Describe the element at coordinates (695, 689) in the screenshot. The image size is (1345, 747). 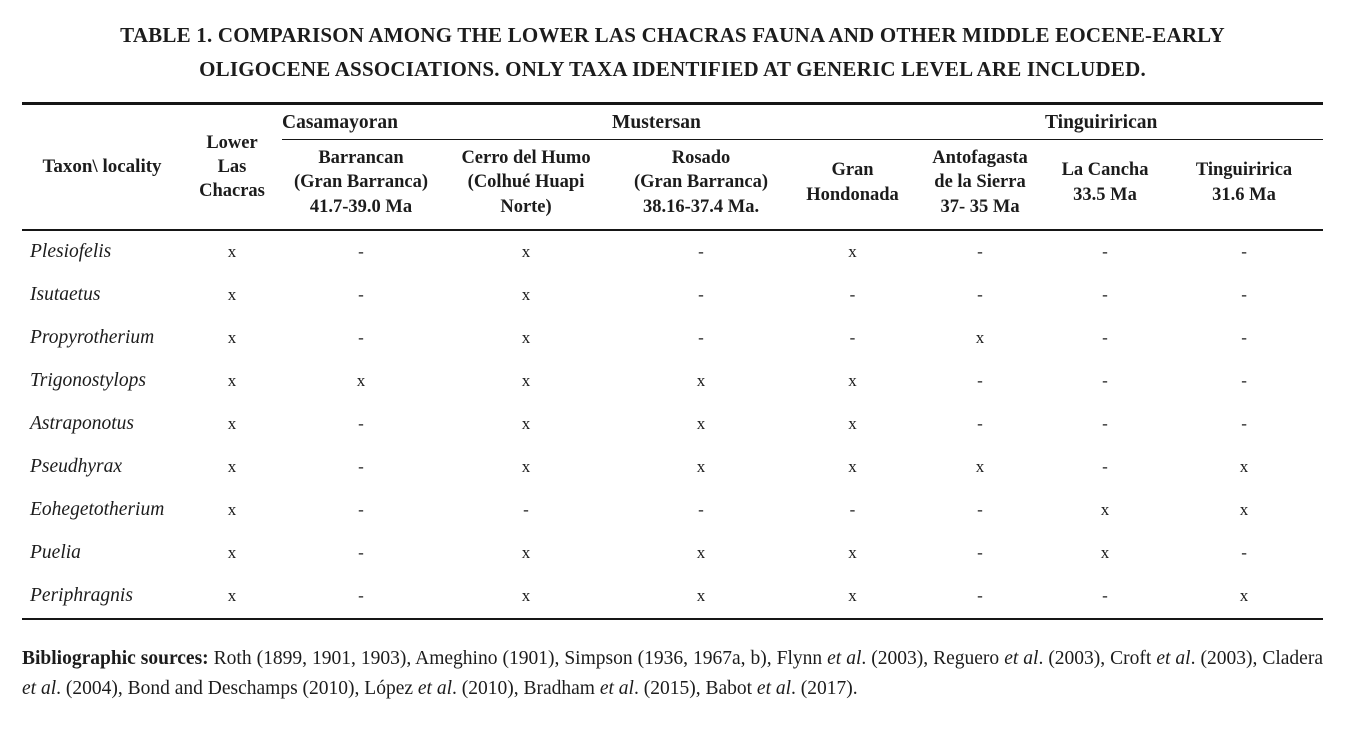
I see `footer-text: . (2015), Babot` at that location.